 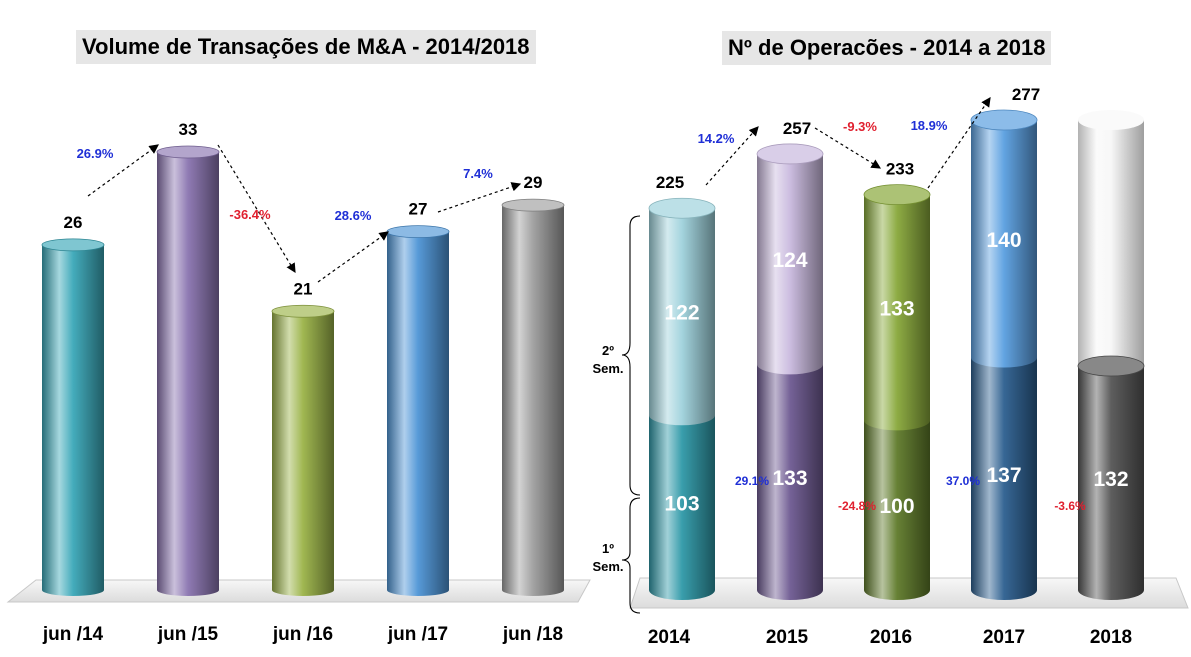 I want to click on chart2-category-label: 2014, so click(x=669, y=637).